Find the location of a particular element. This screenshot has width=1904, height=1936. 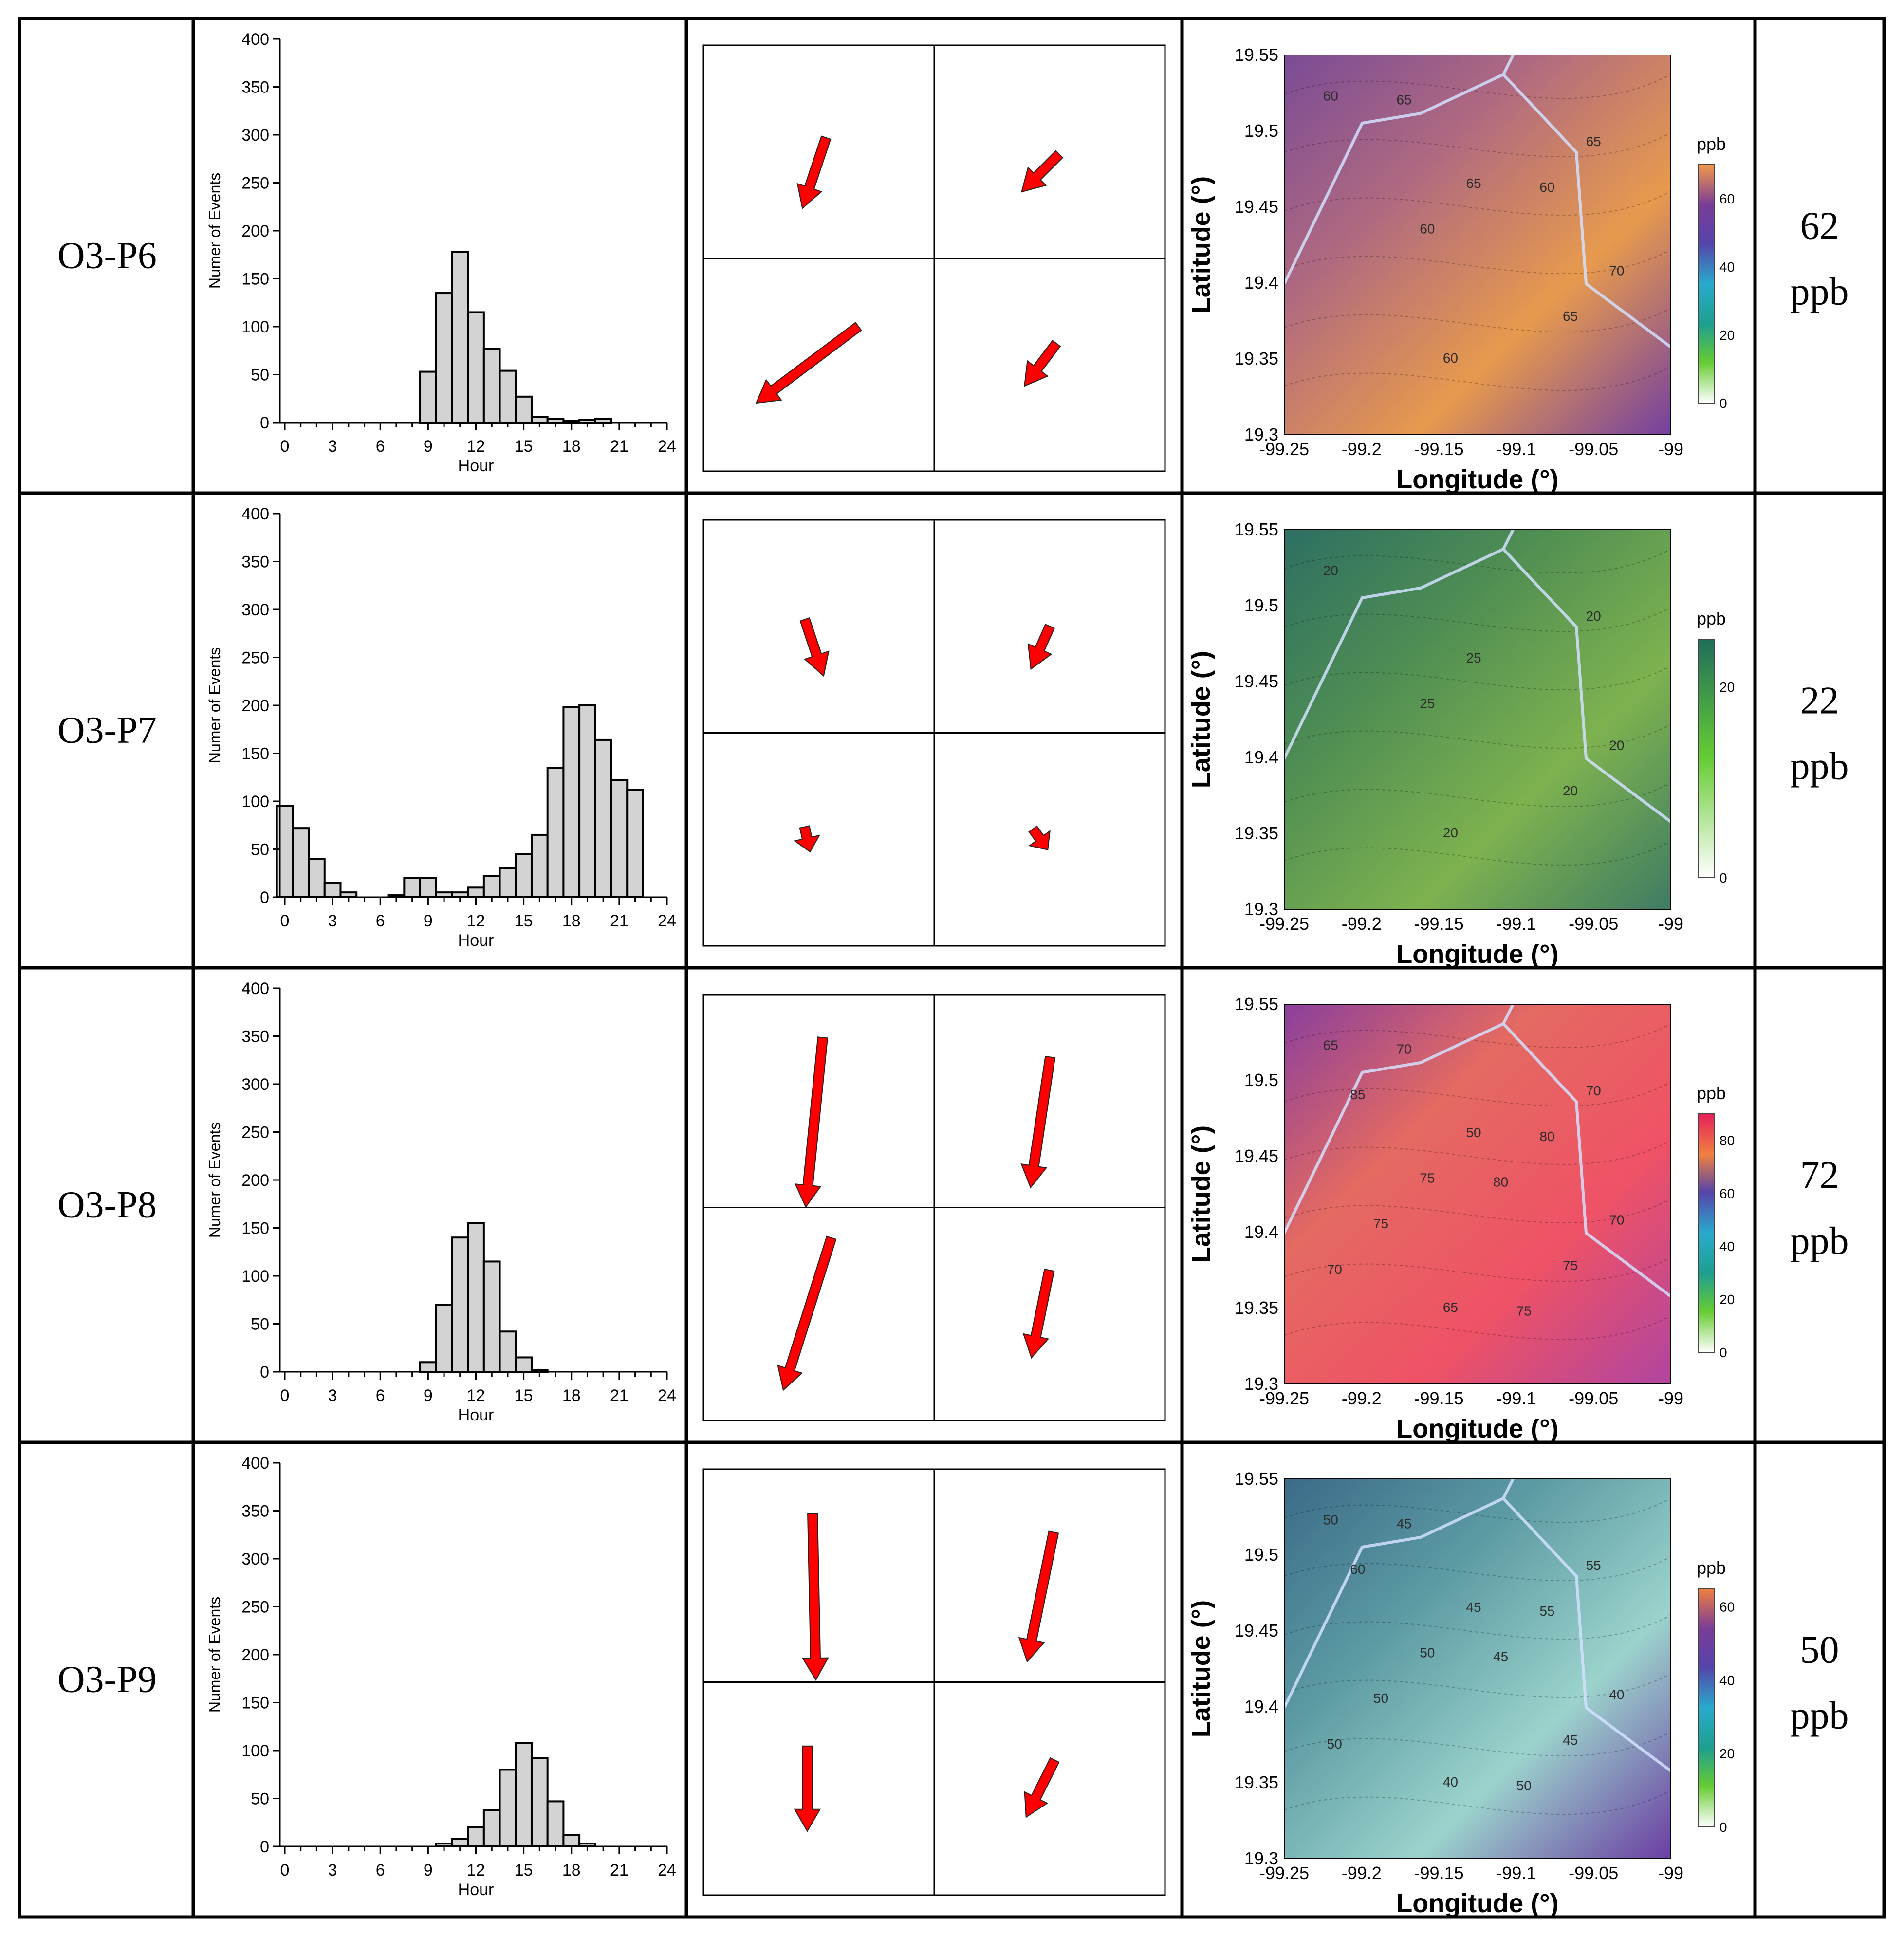

contour-label: 75 is located at coordinates (1524, 1311).